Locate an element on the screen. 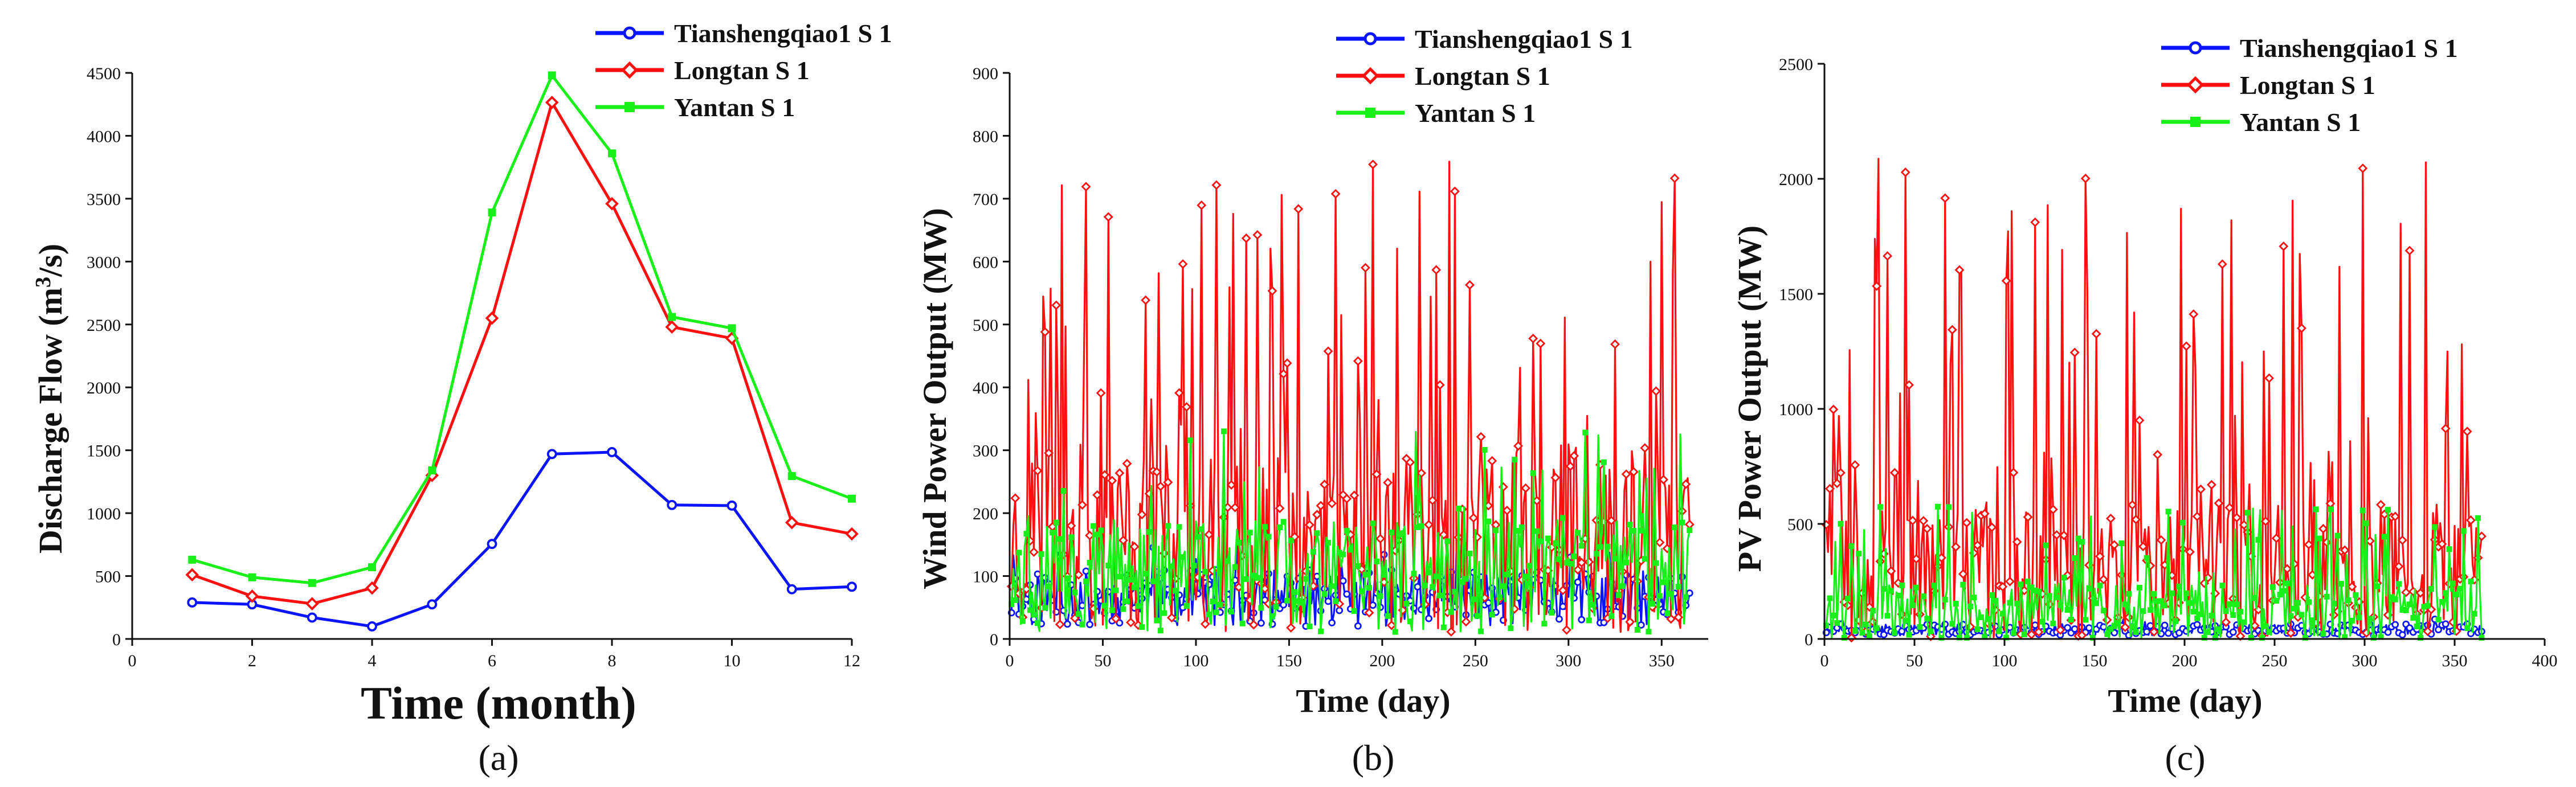  x-tick-label-a-1: 2 is located at coordinates (252, 660).